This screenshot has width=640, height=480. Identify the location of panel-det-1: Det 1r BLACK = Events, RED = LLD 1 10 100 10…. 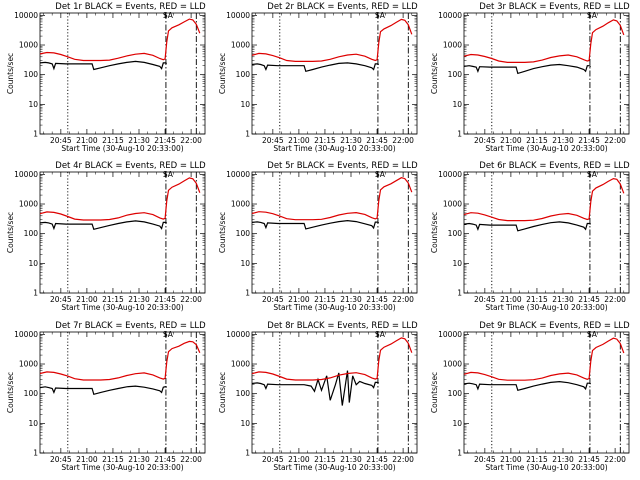
(106, 77).